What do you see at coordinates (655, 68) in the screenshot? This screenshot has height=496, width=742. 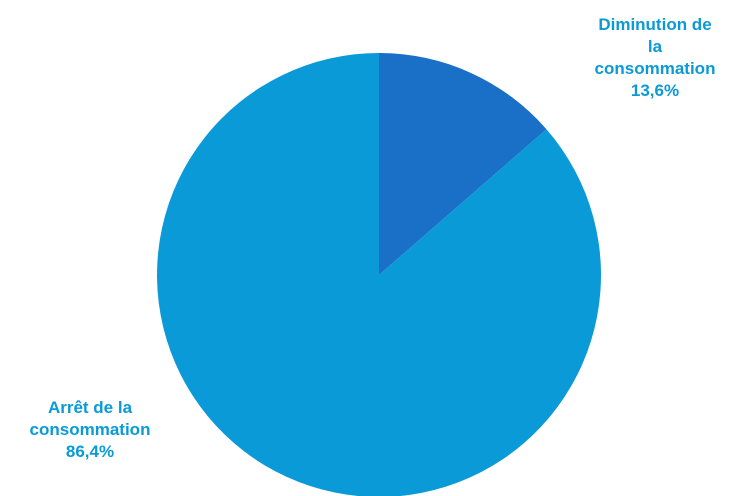 I see `slice-label-diminution-line-3: consommation` at bounding box center [655, 68].